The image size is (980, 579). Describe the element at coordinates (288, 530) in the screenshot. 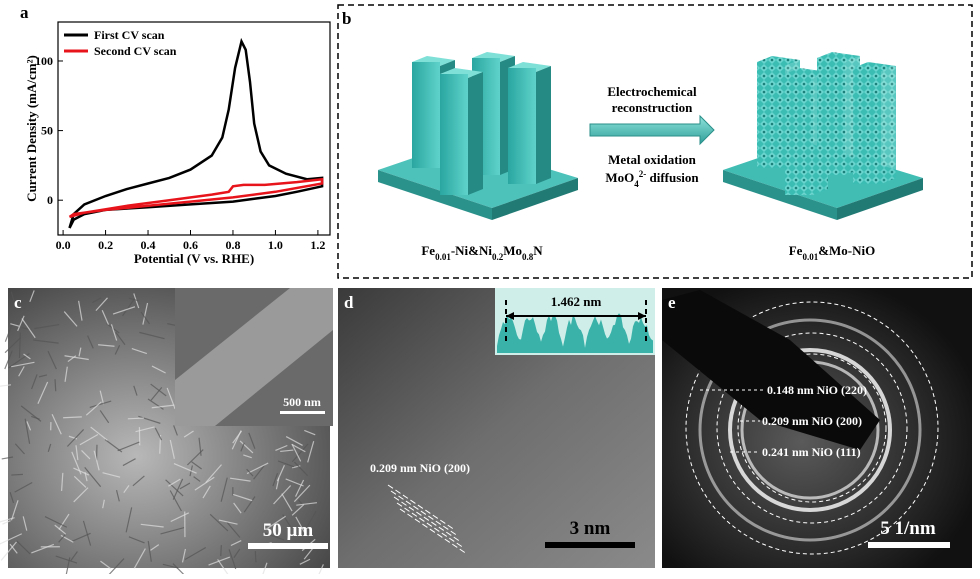

I see `scale-label: 50 µm` at that location.